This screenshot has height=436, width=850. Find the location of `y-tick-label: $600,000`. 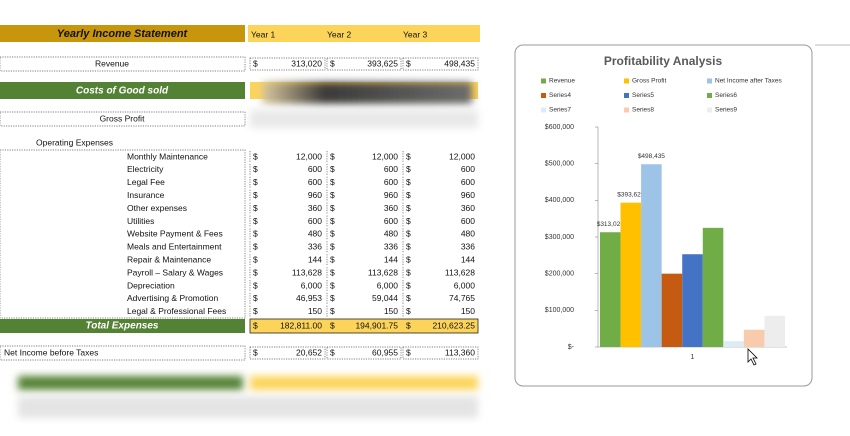

y-tick-label: $600,000 is located at coordinates (559, 127).